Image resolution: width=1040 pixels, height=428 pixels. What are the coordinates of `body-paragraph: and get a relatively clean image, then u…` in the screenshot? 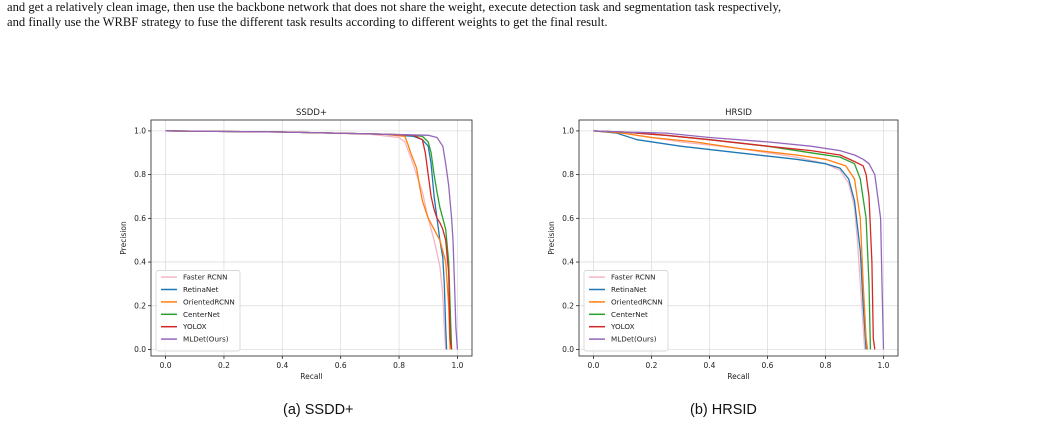 It's located at (520, 15).